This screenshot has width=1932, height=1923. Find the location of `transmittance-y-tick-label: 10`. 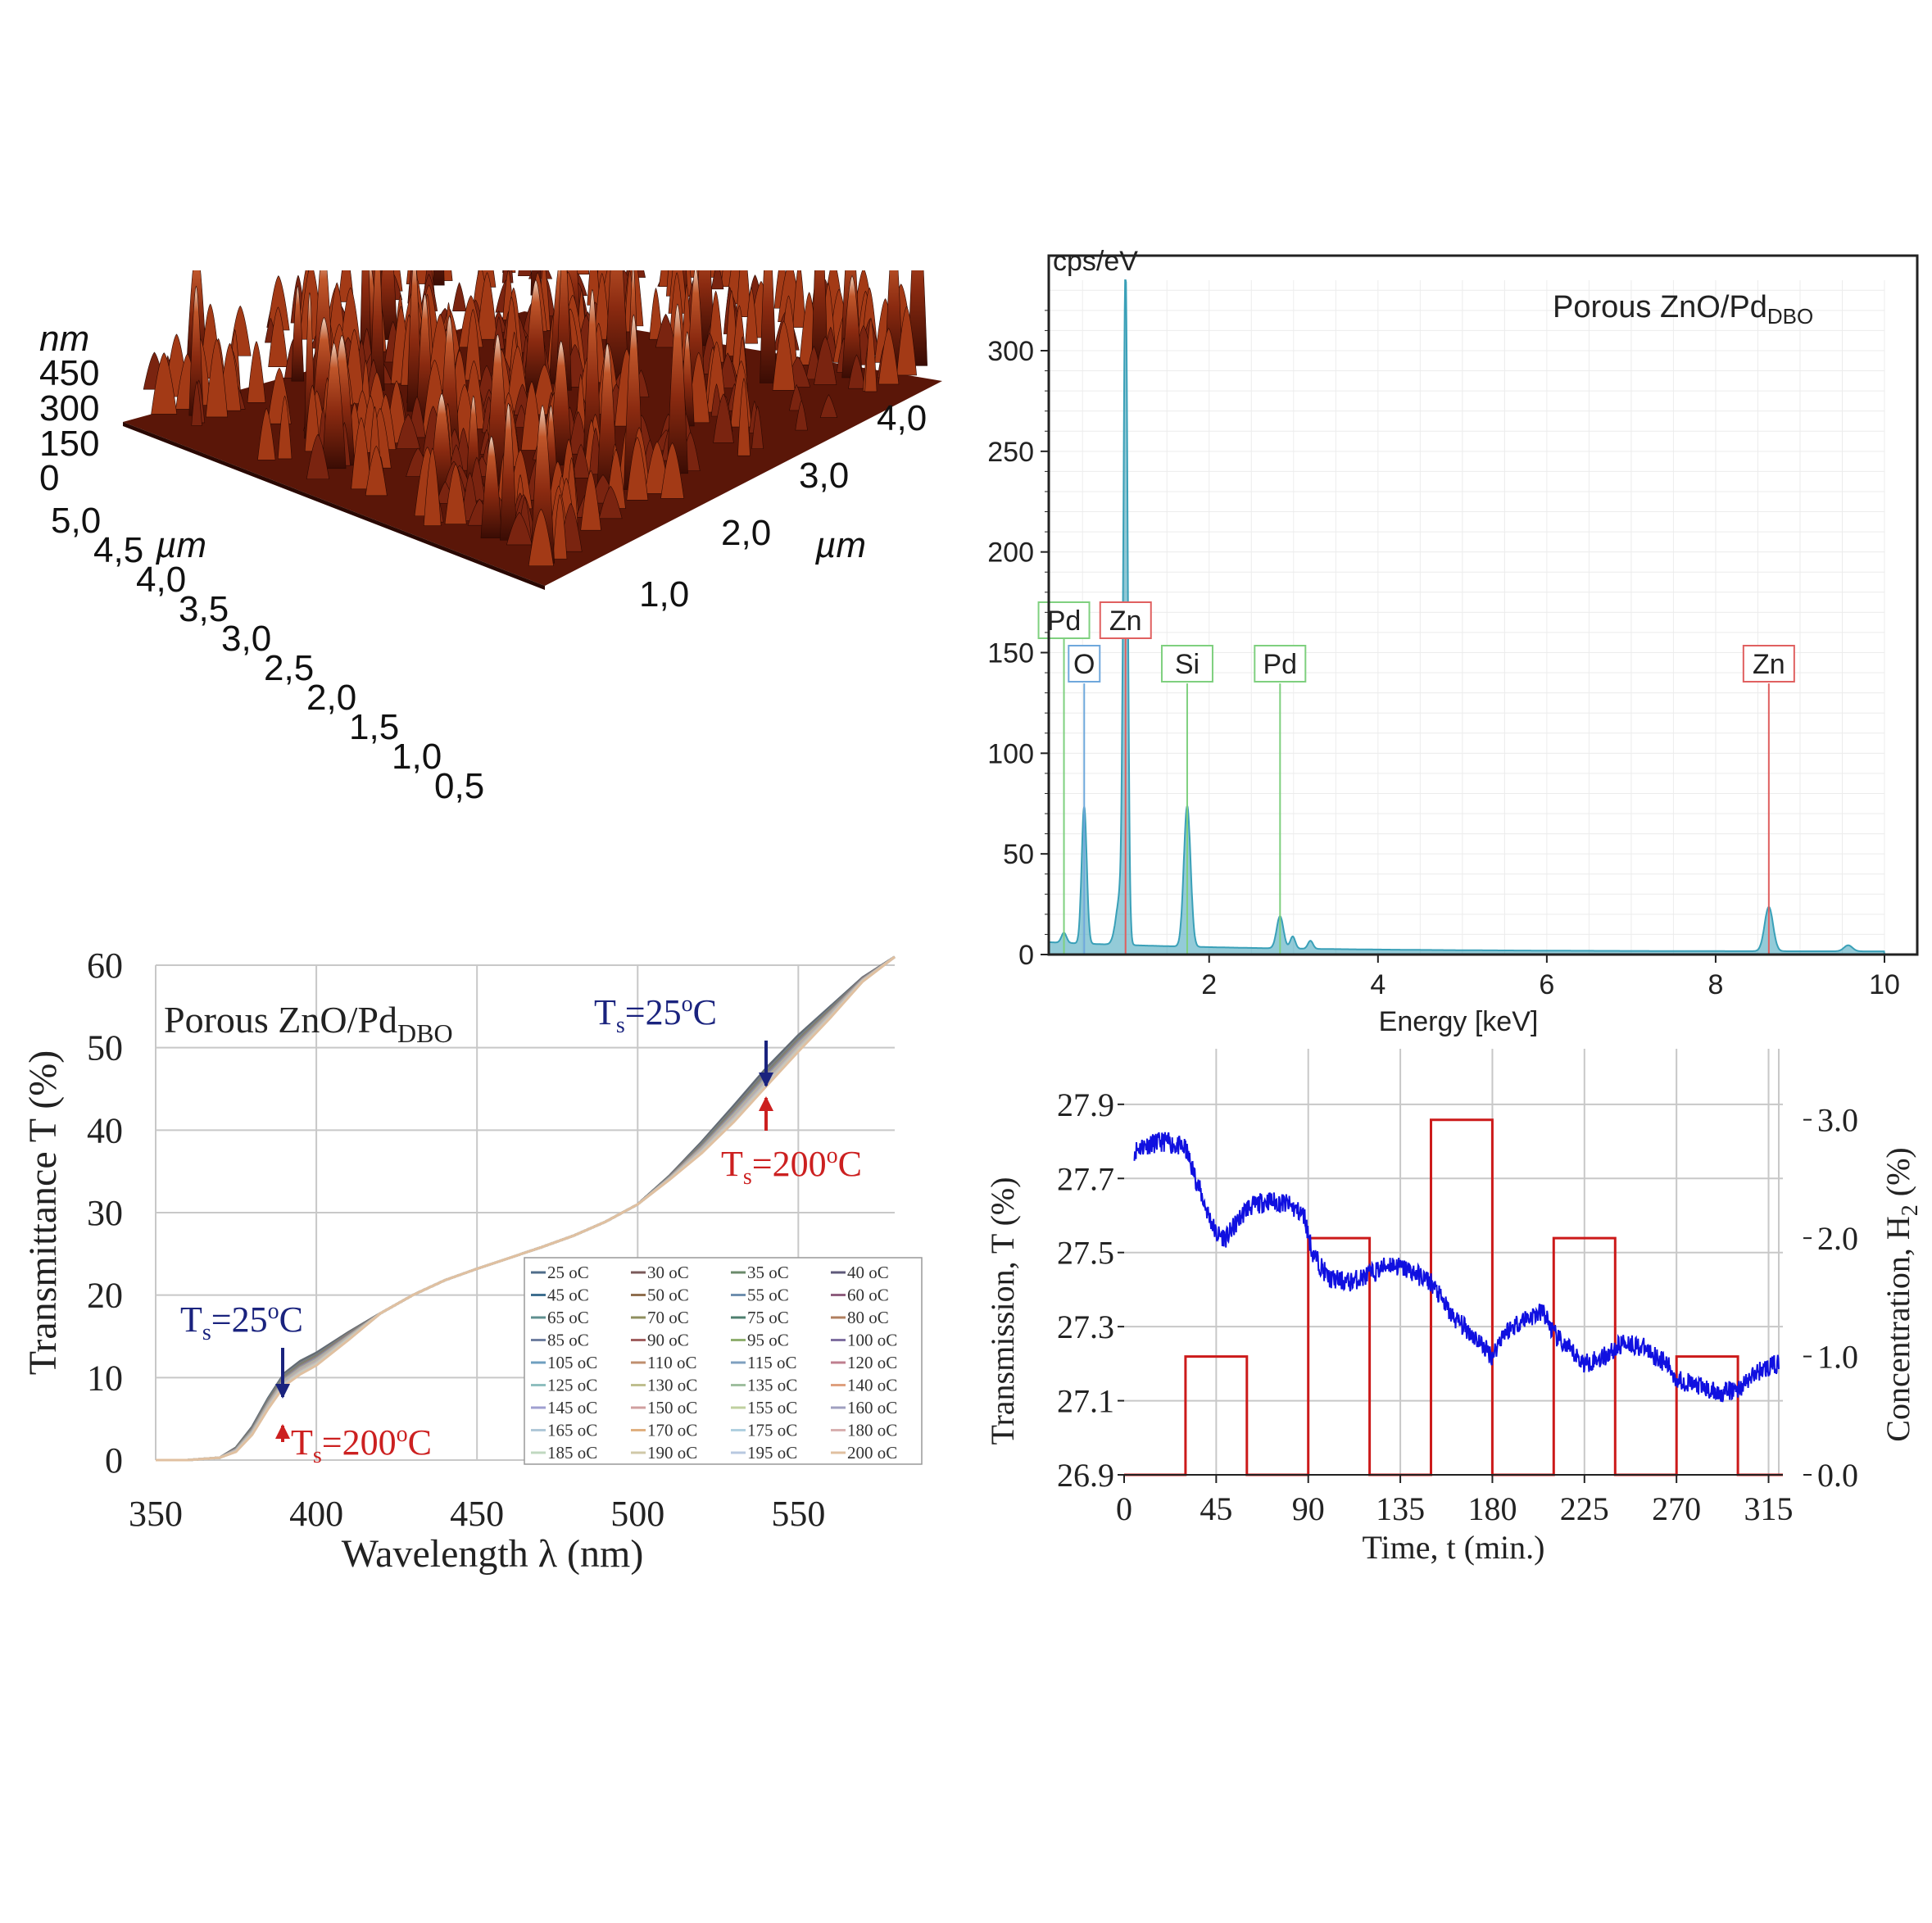

transmittance-y-tick-label: 10 is located at coordinates (105, 1378).